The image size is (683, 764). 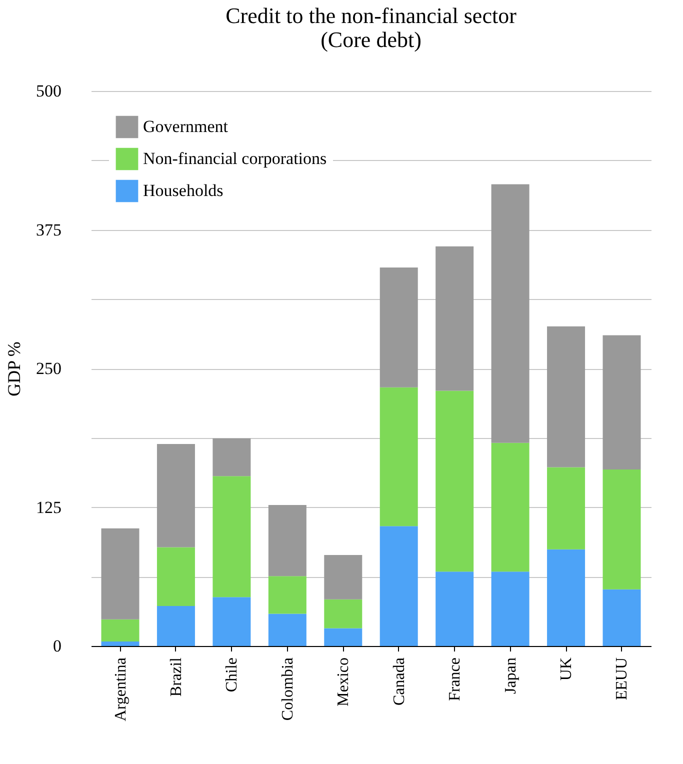 I want to click on chart-title: Credit to the non-financial sector (Core debt), so click(x=372, y=27).